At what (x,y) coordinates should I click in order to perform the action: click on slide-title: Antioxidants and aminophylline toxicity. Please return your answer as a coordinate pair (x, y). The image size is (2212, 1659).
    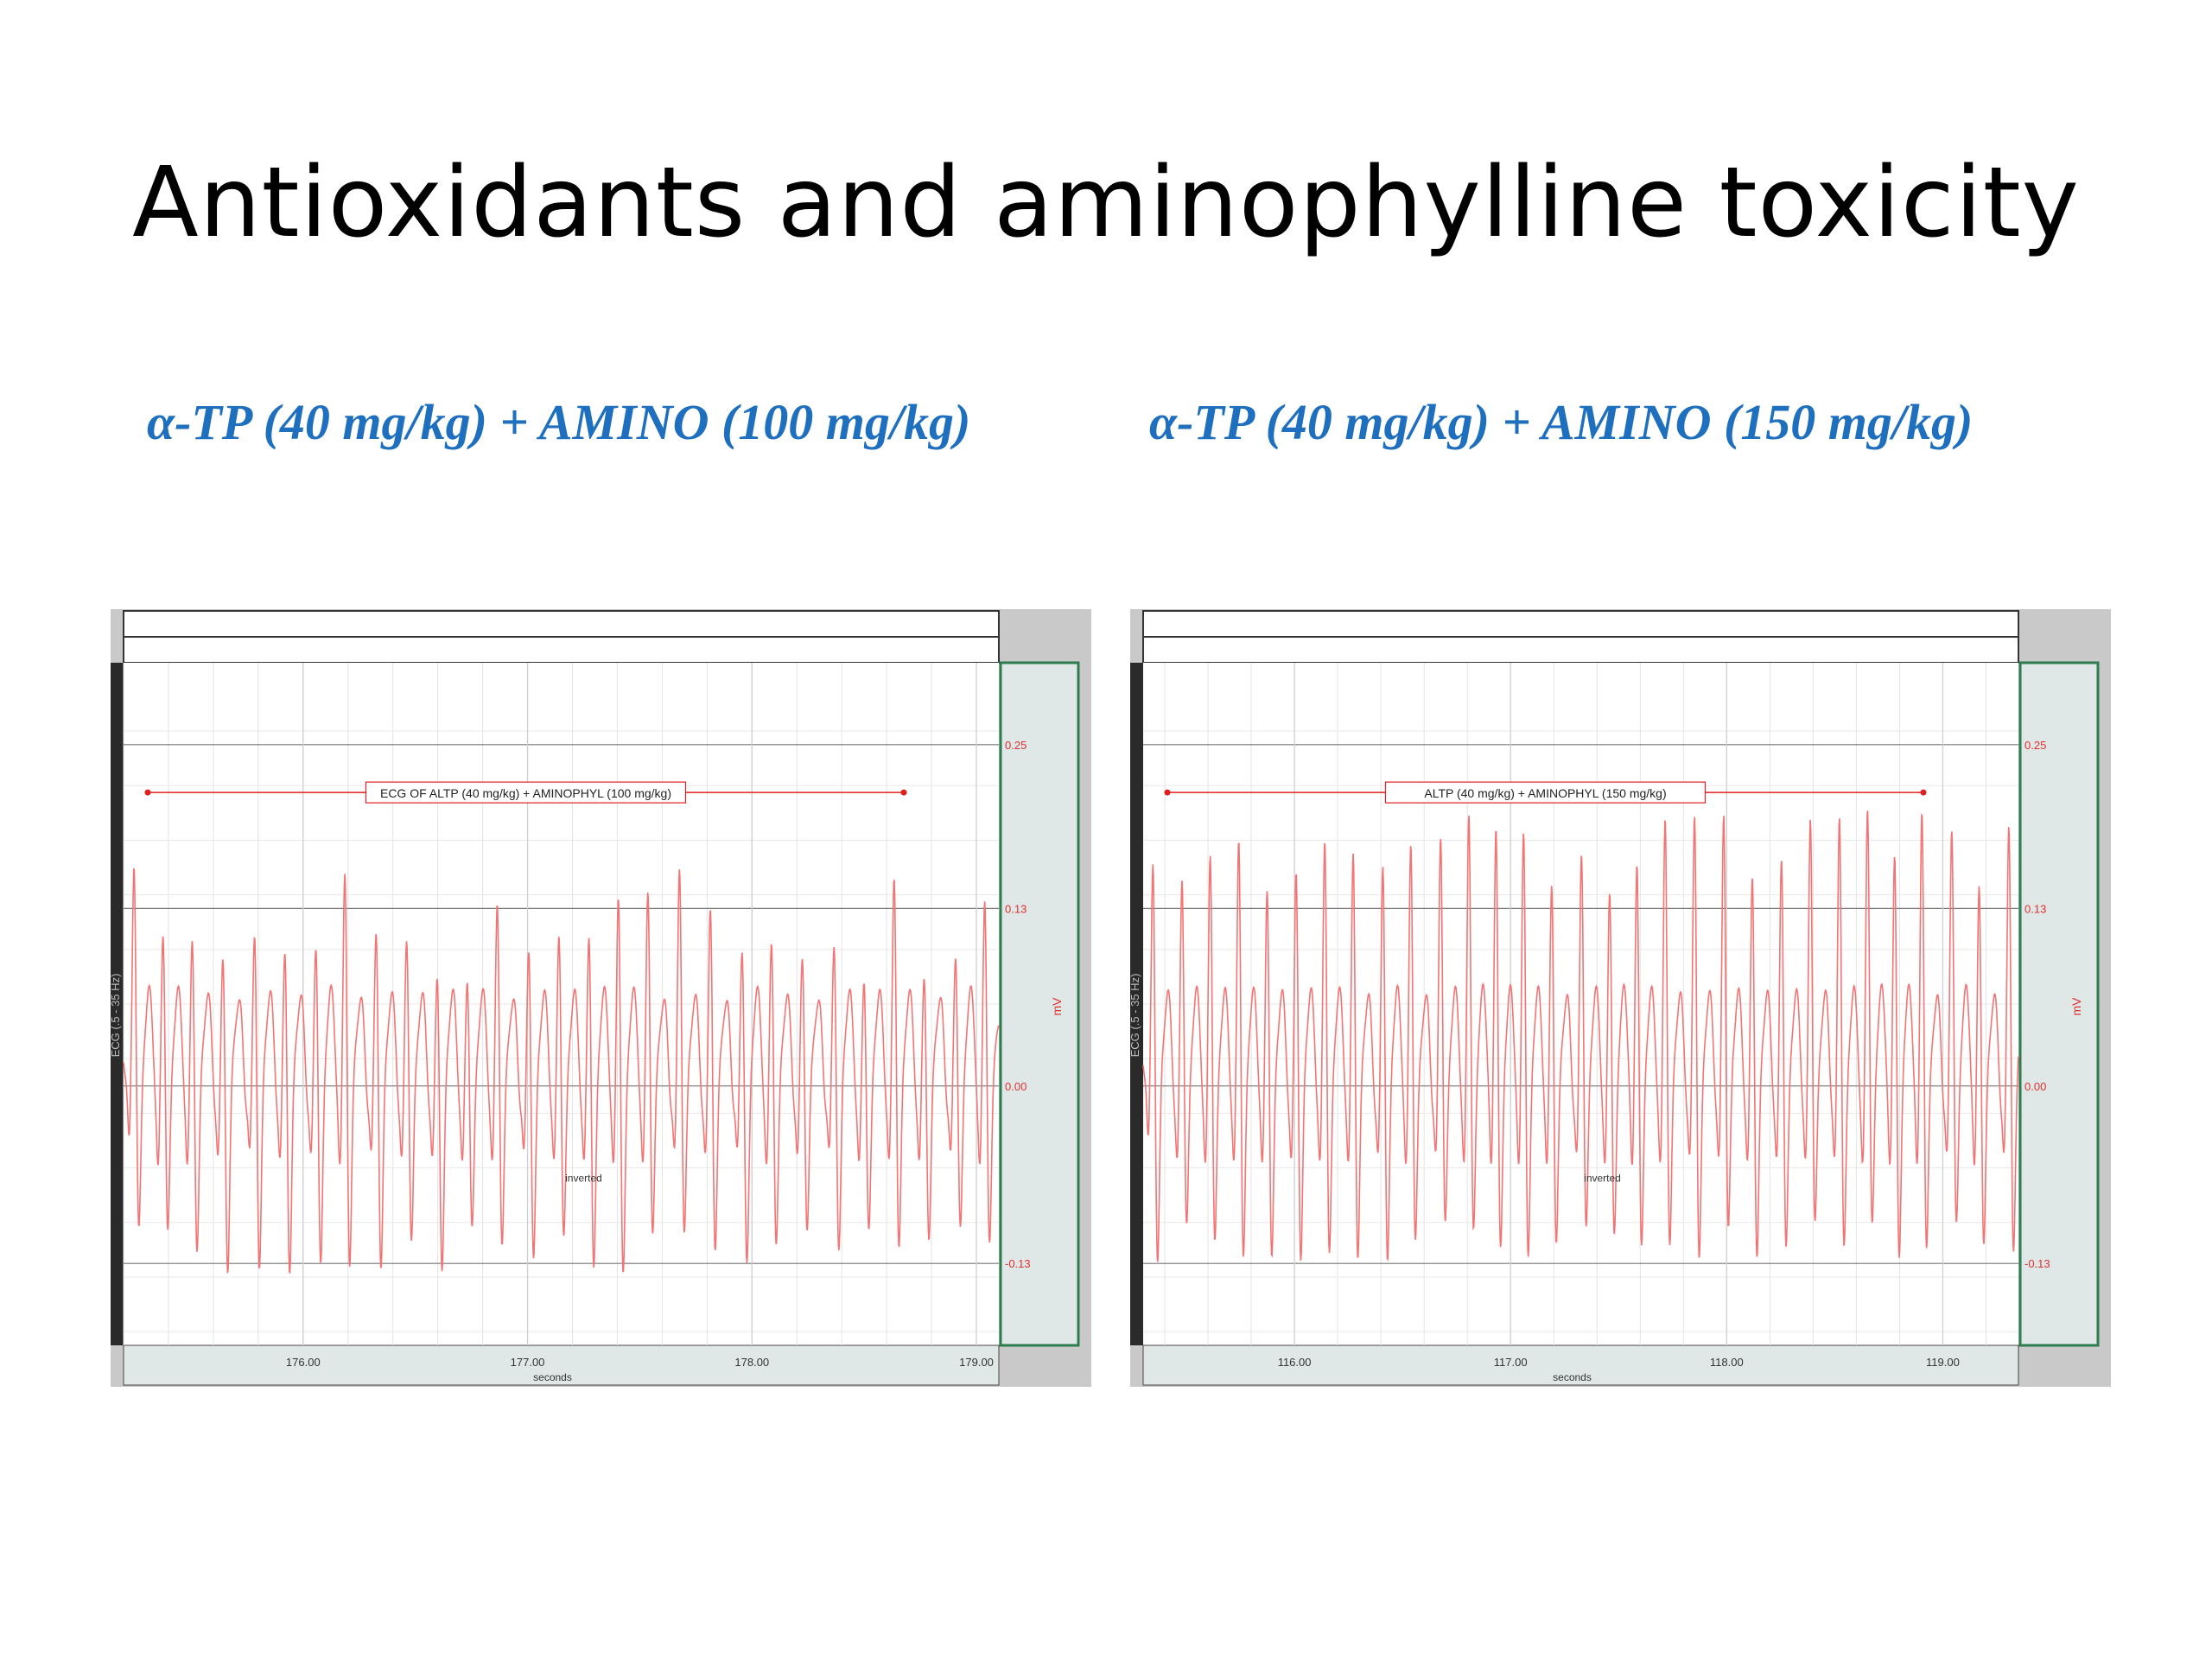
    Looking at the image, I should click on (1106, 203).